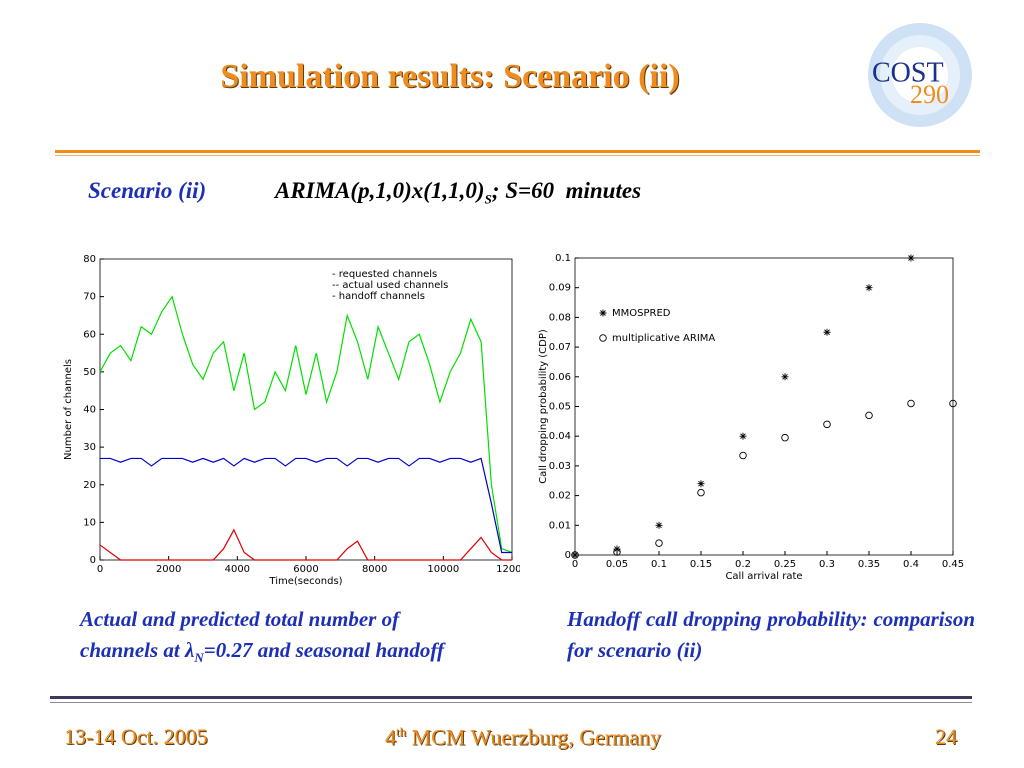 The width and height of the screenshot is (1024, 768). What do you see at coordinates (168, 569) in the screenshot?
I see `x-tick-label: 2000` at bounding box center [168, 569].